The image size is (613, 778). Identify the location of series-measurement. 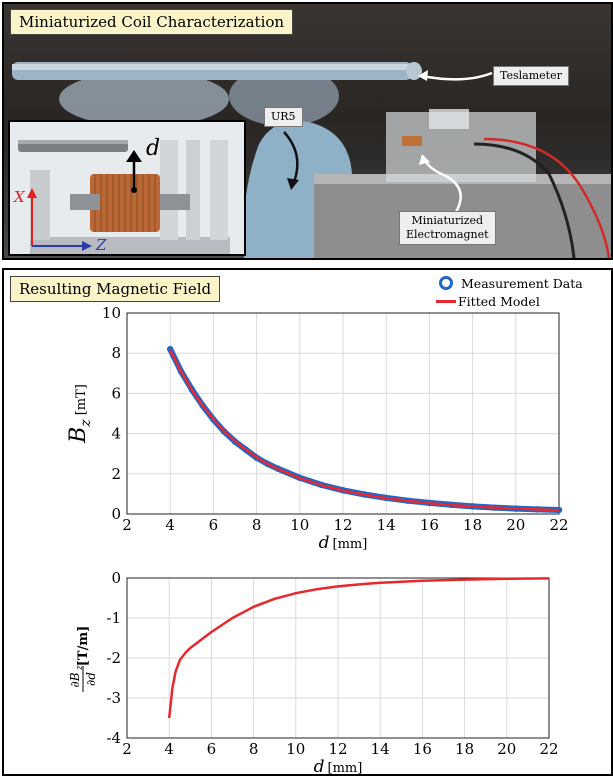
(364, 429).